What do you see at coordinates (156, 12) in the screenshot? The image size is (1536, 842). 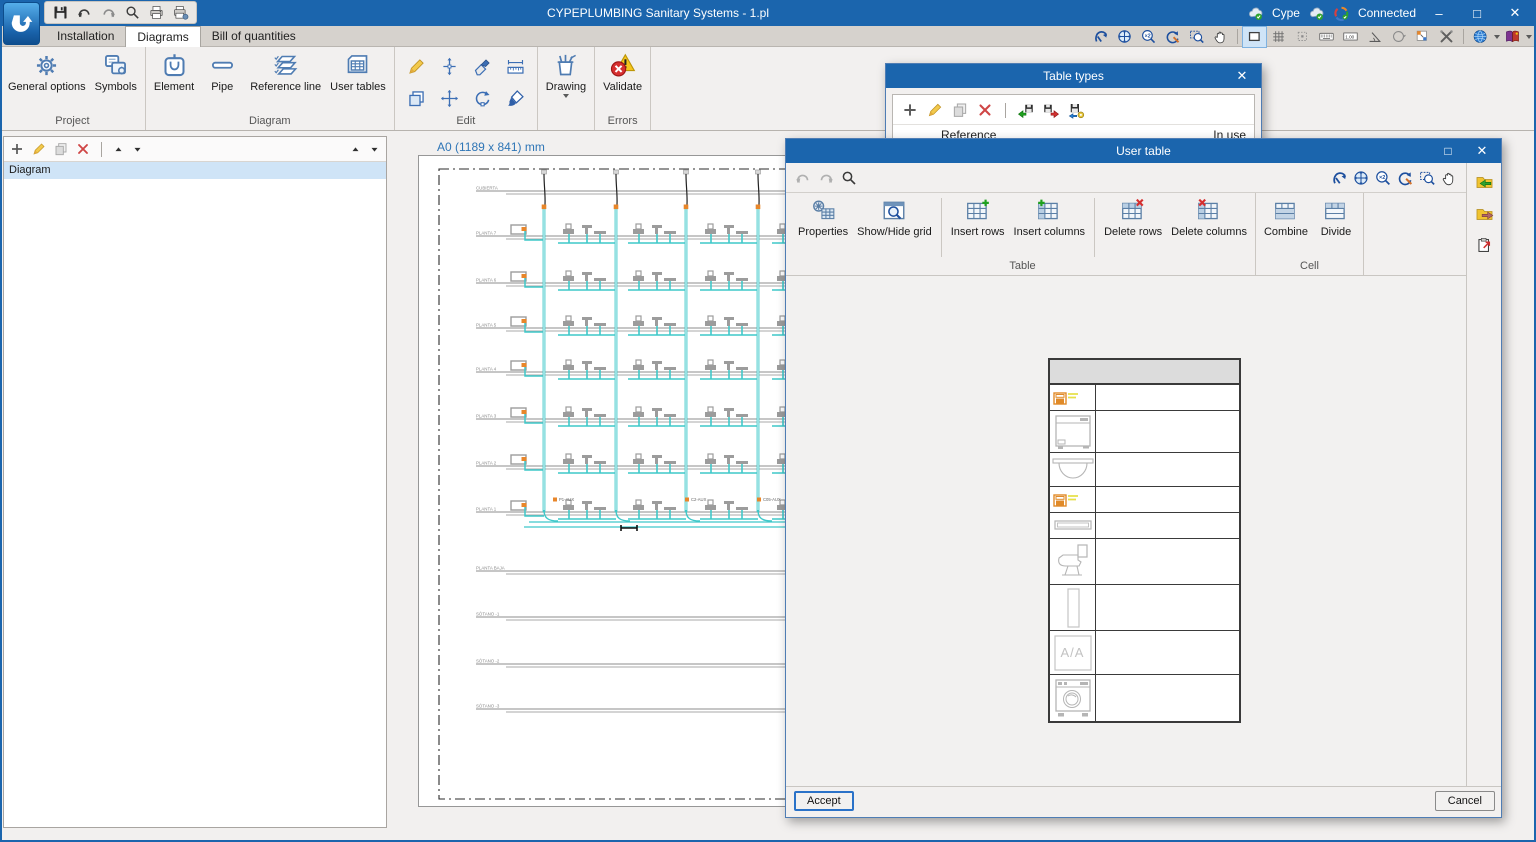 I see `print-icon` at bounding box center [156, 12].